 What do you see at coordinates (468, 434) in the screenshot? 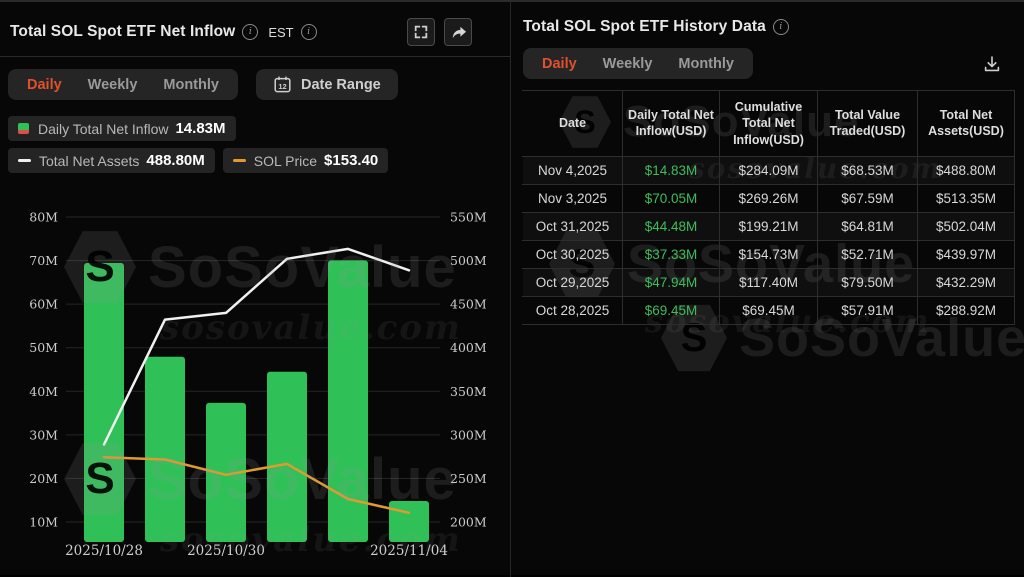
I see `right-axis-tick: 300M` at bounding box center [468, 434].